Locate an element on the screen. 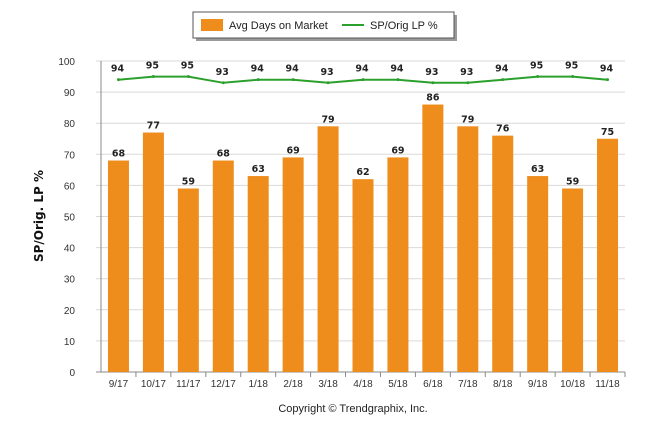 The image size is (646, 434). bar-data-label: 75 is located at coordinates (607, 132).